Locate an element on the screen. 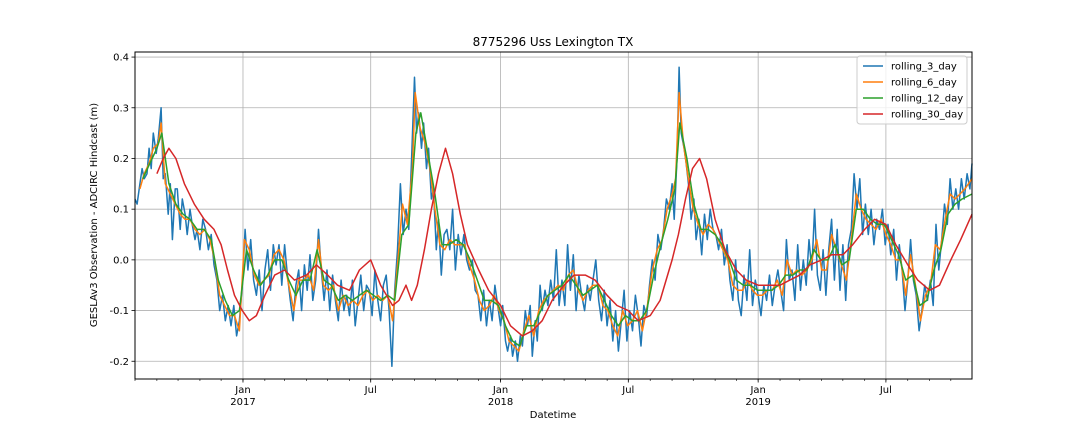 This screenshot has width=1080, height=432. legend-label: rolling_12_day is located at coordinates (927, 99).